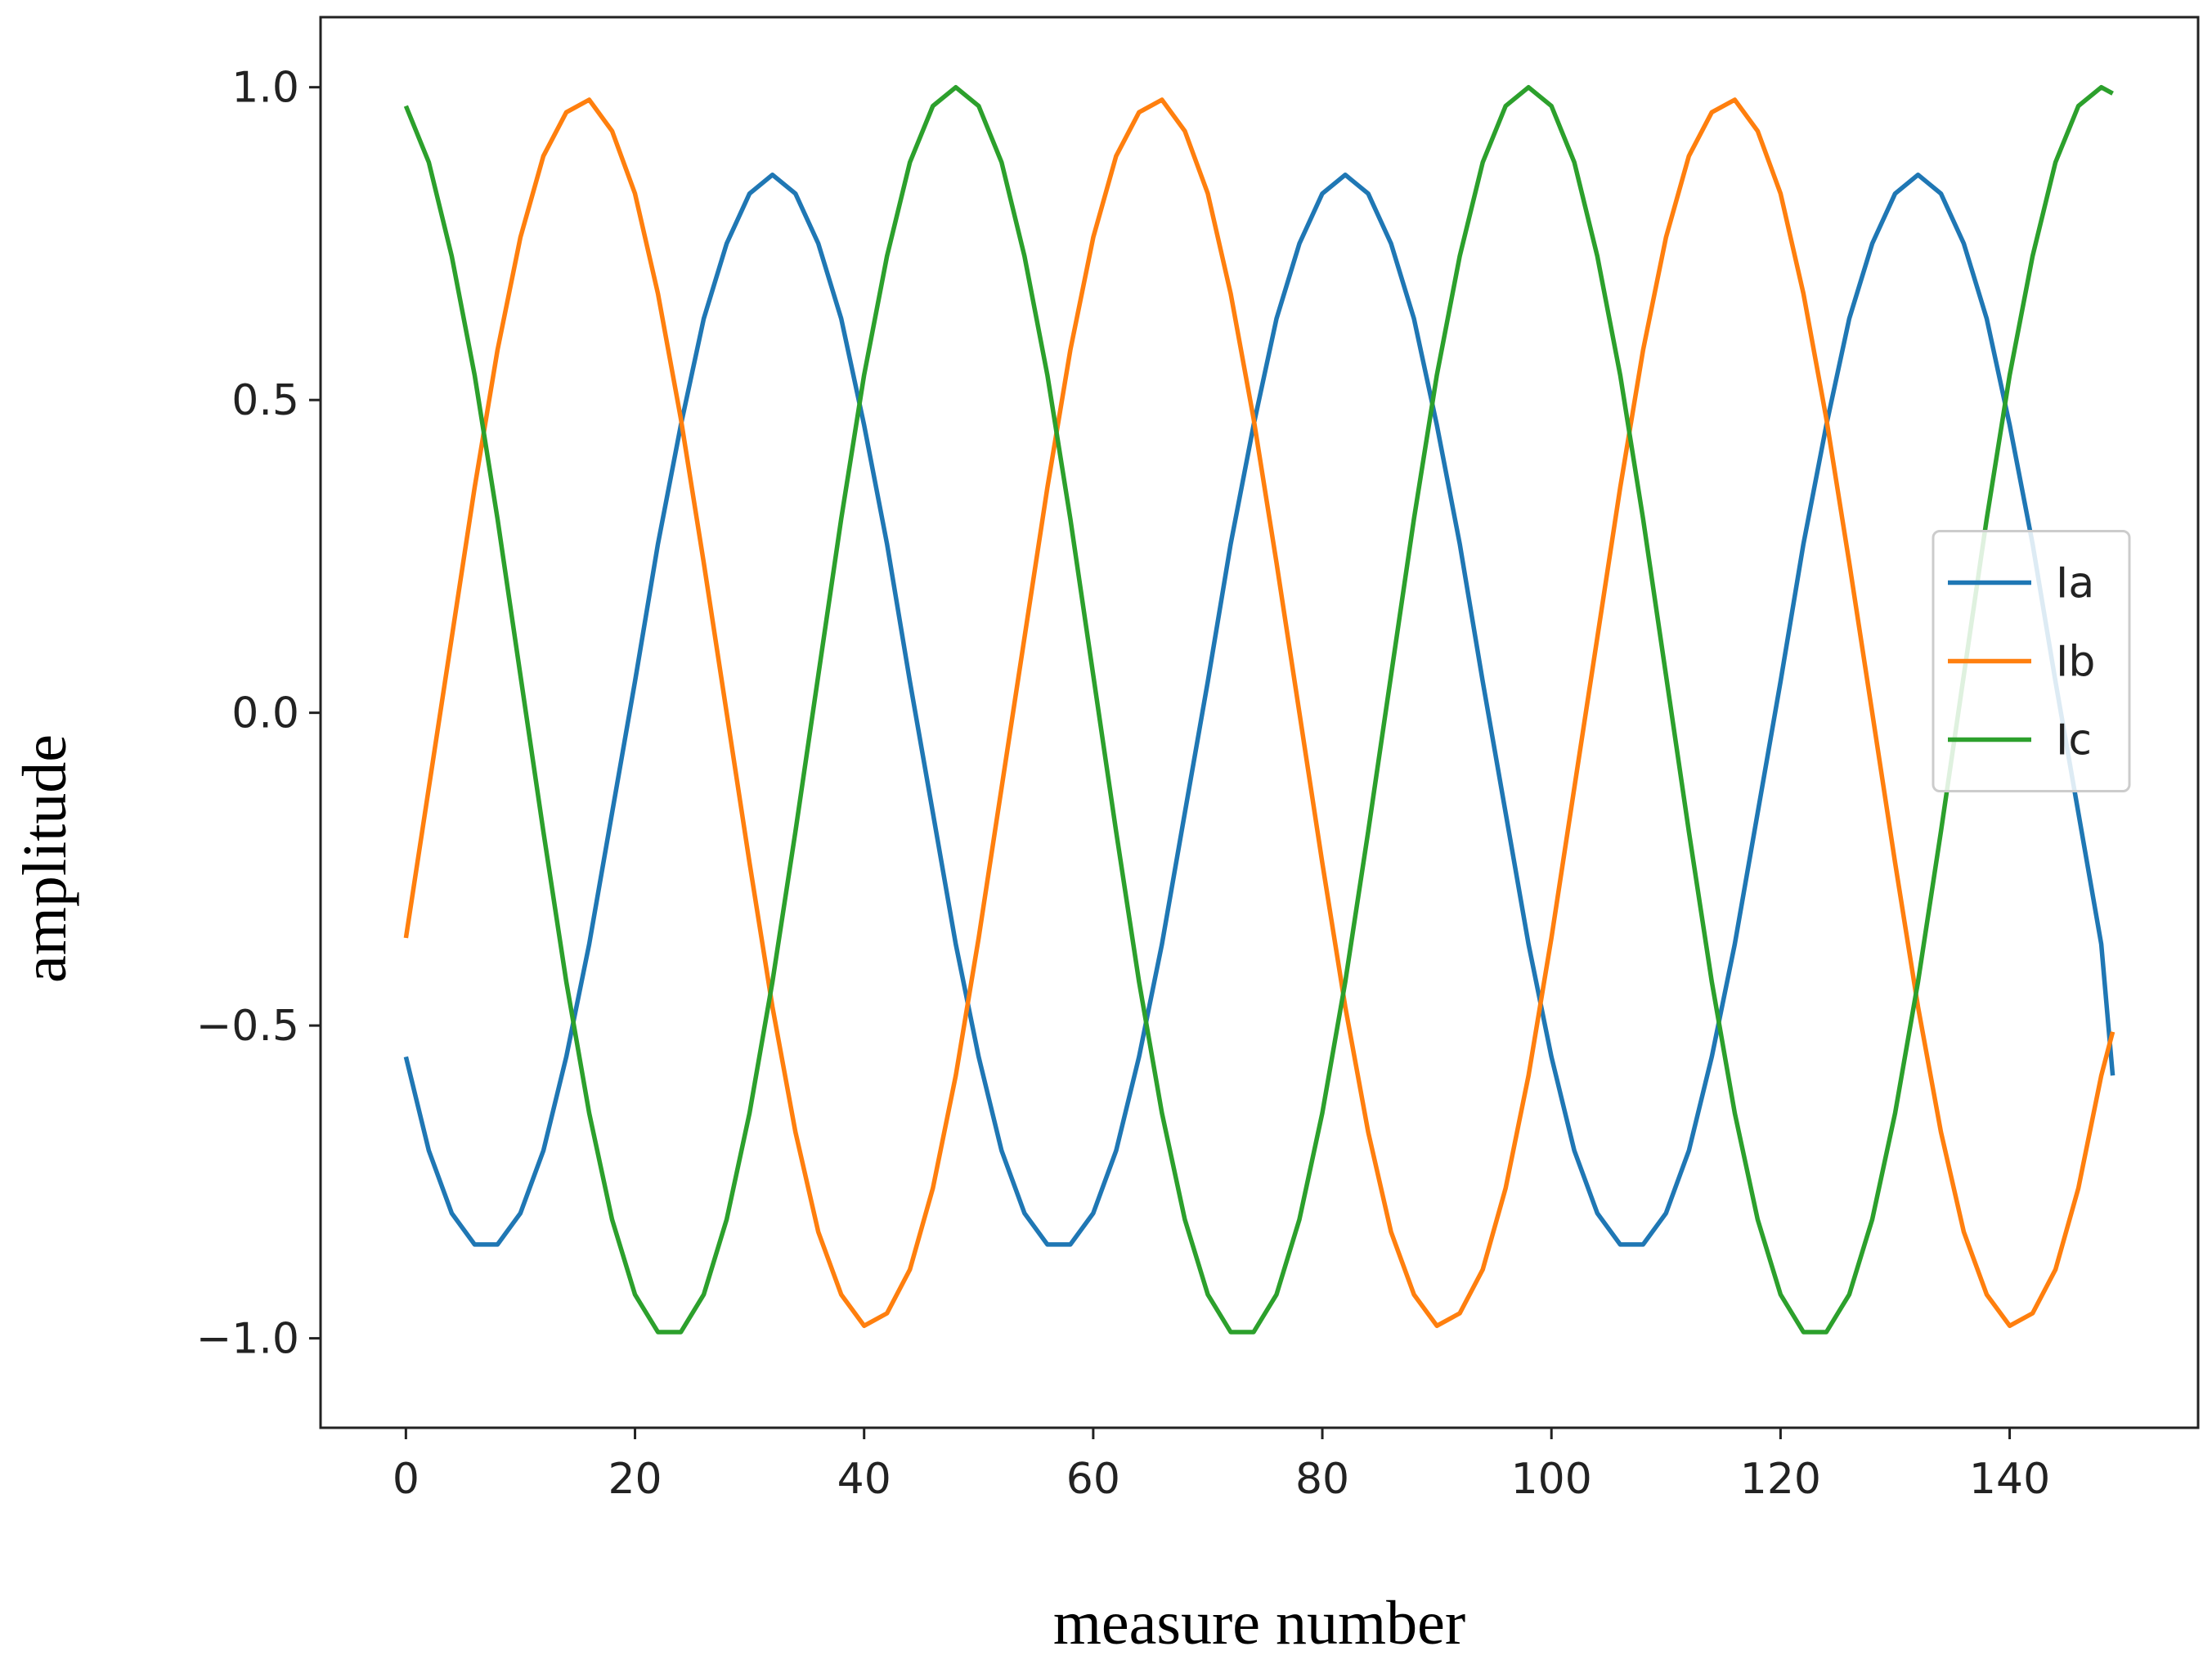 This screenshot has width=2212, height=1660. I want to click on y-tick-label: −0.5, so click(247, 1026).